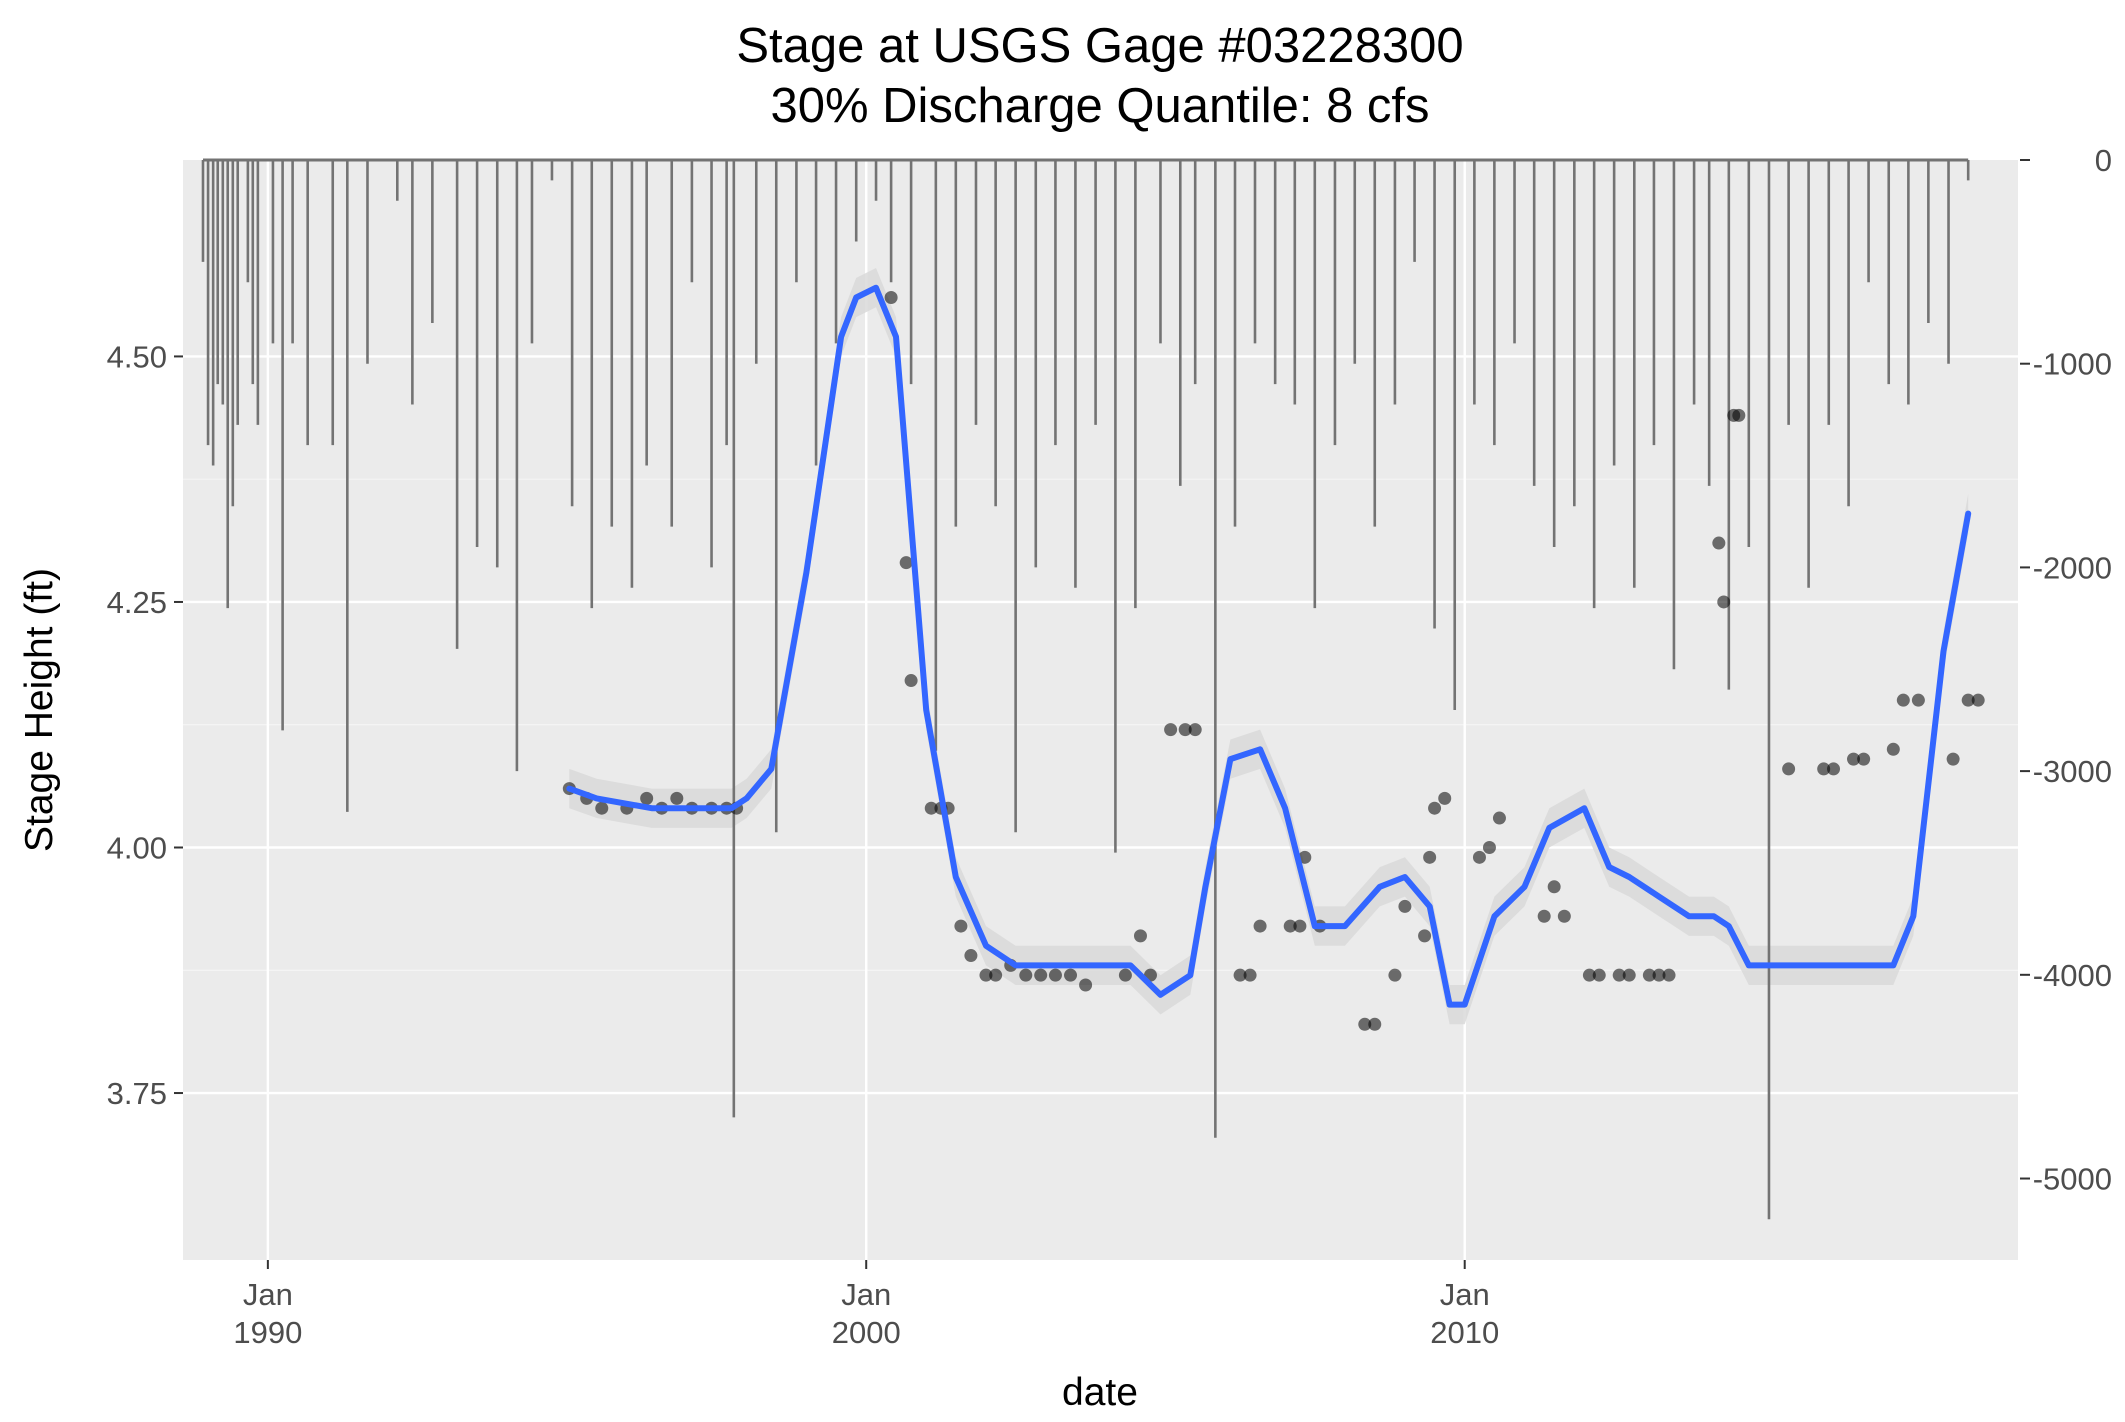  I want to click on y-tick-label: 4.50, so click(137, 356).